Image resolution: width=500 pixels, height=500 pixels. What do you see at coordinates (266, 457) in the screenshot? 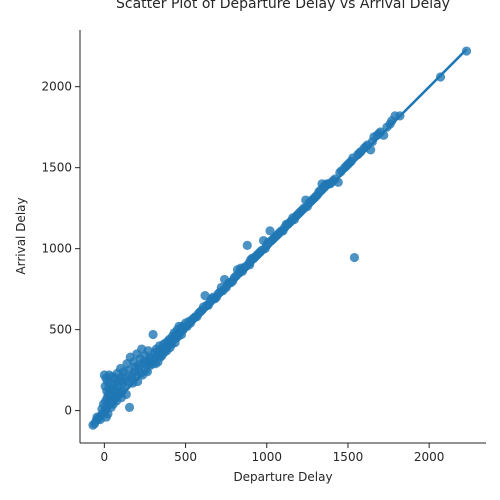
I see `x-tick-label: 1000` at bounding box center [266, 457].